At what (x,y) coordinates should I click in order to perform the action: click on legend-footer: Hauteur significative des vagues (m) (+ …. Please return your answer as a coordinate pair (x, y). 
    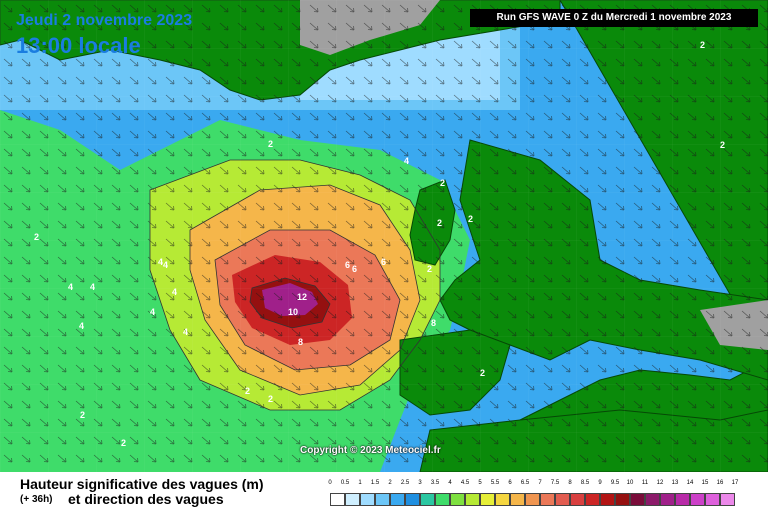
    Looking at the image, I should click on (384, 492).